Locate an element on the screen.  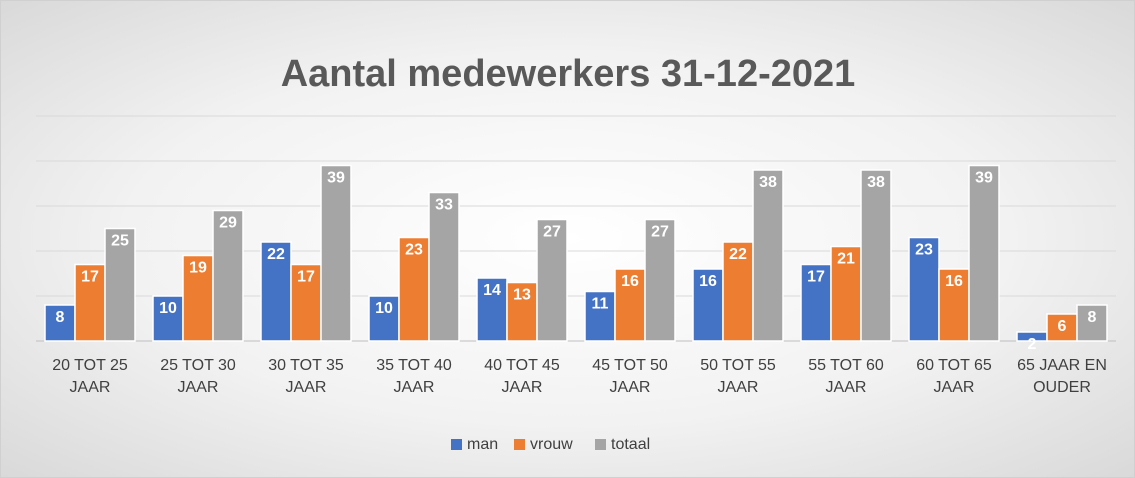
data-label: 19 is located at coordinates (198, 268).